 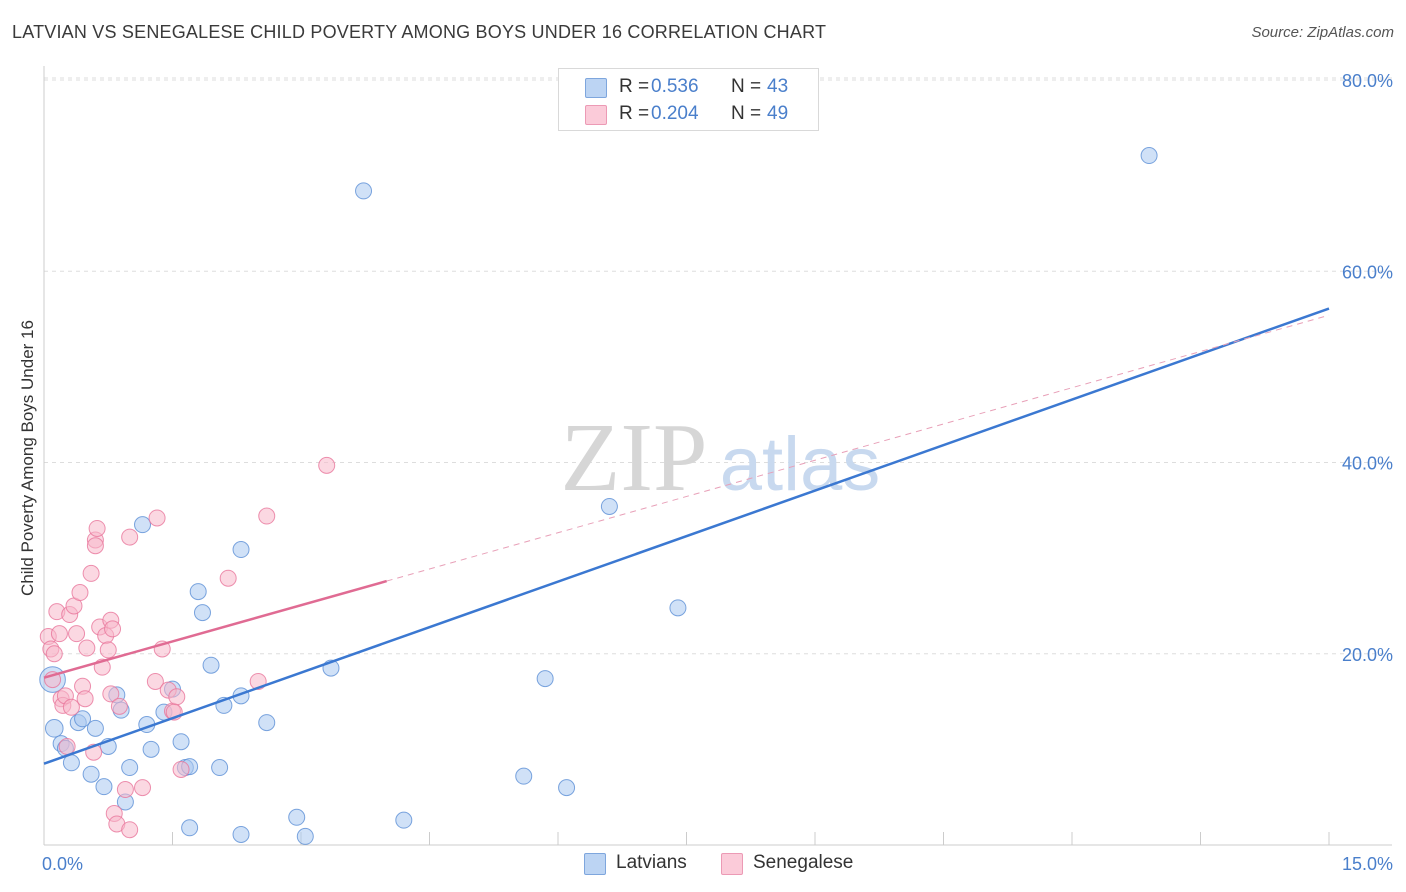 What do you see at coordinates (703, 865) in the screenshot?
I see `bottom-legend: Latvians Senegalese` at bounding box center [703, 865].